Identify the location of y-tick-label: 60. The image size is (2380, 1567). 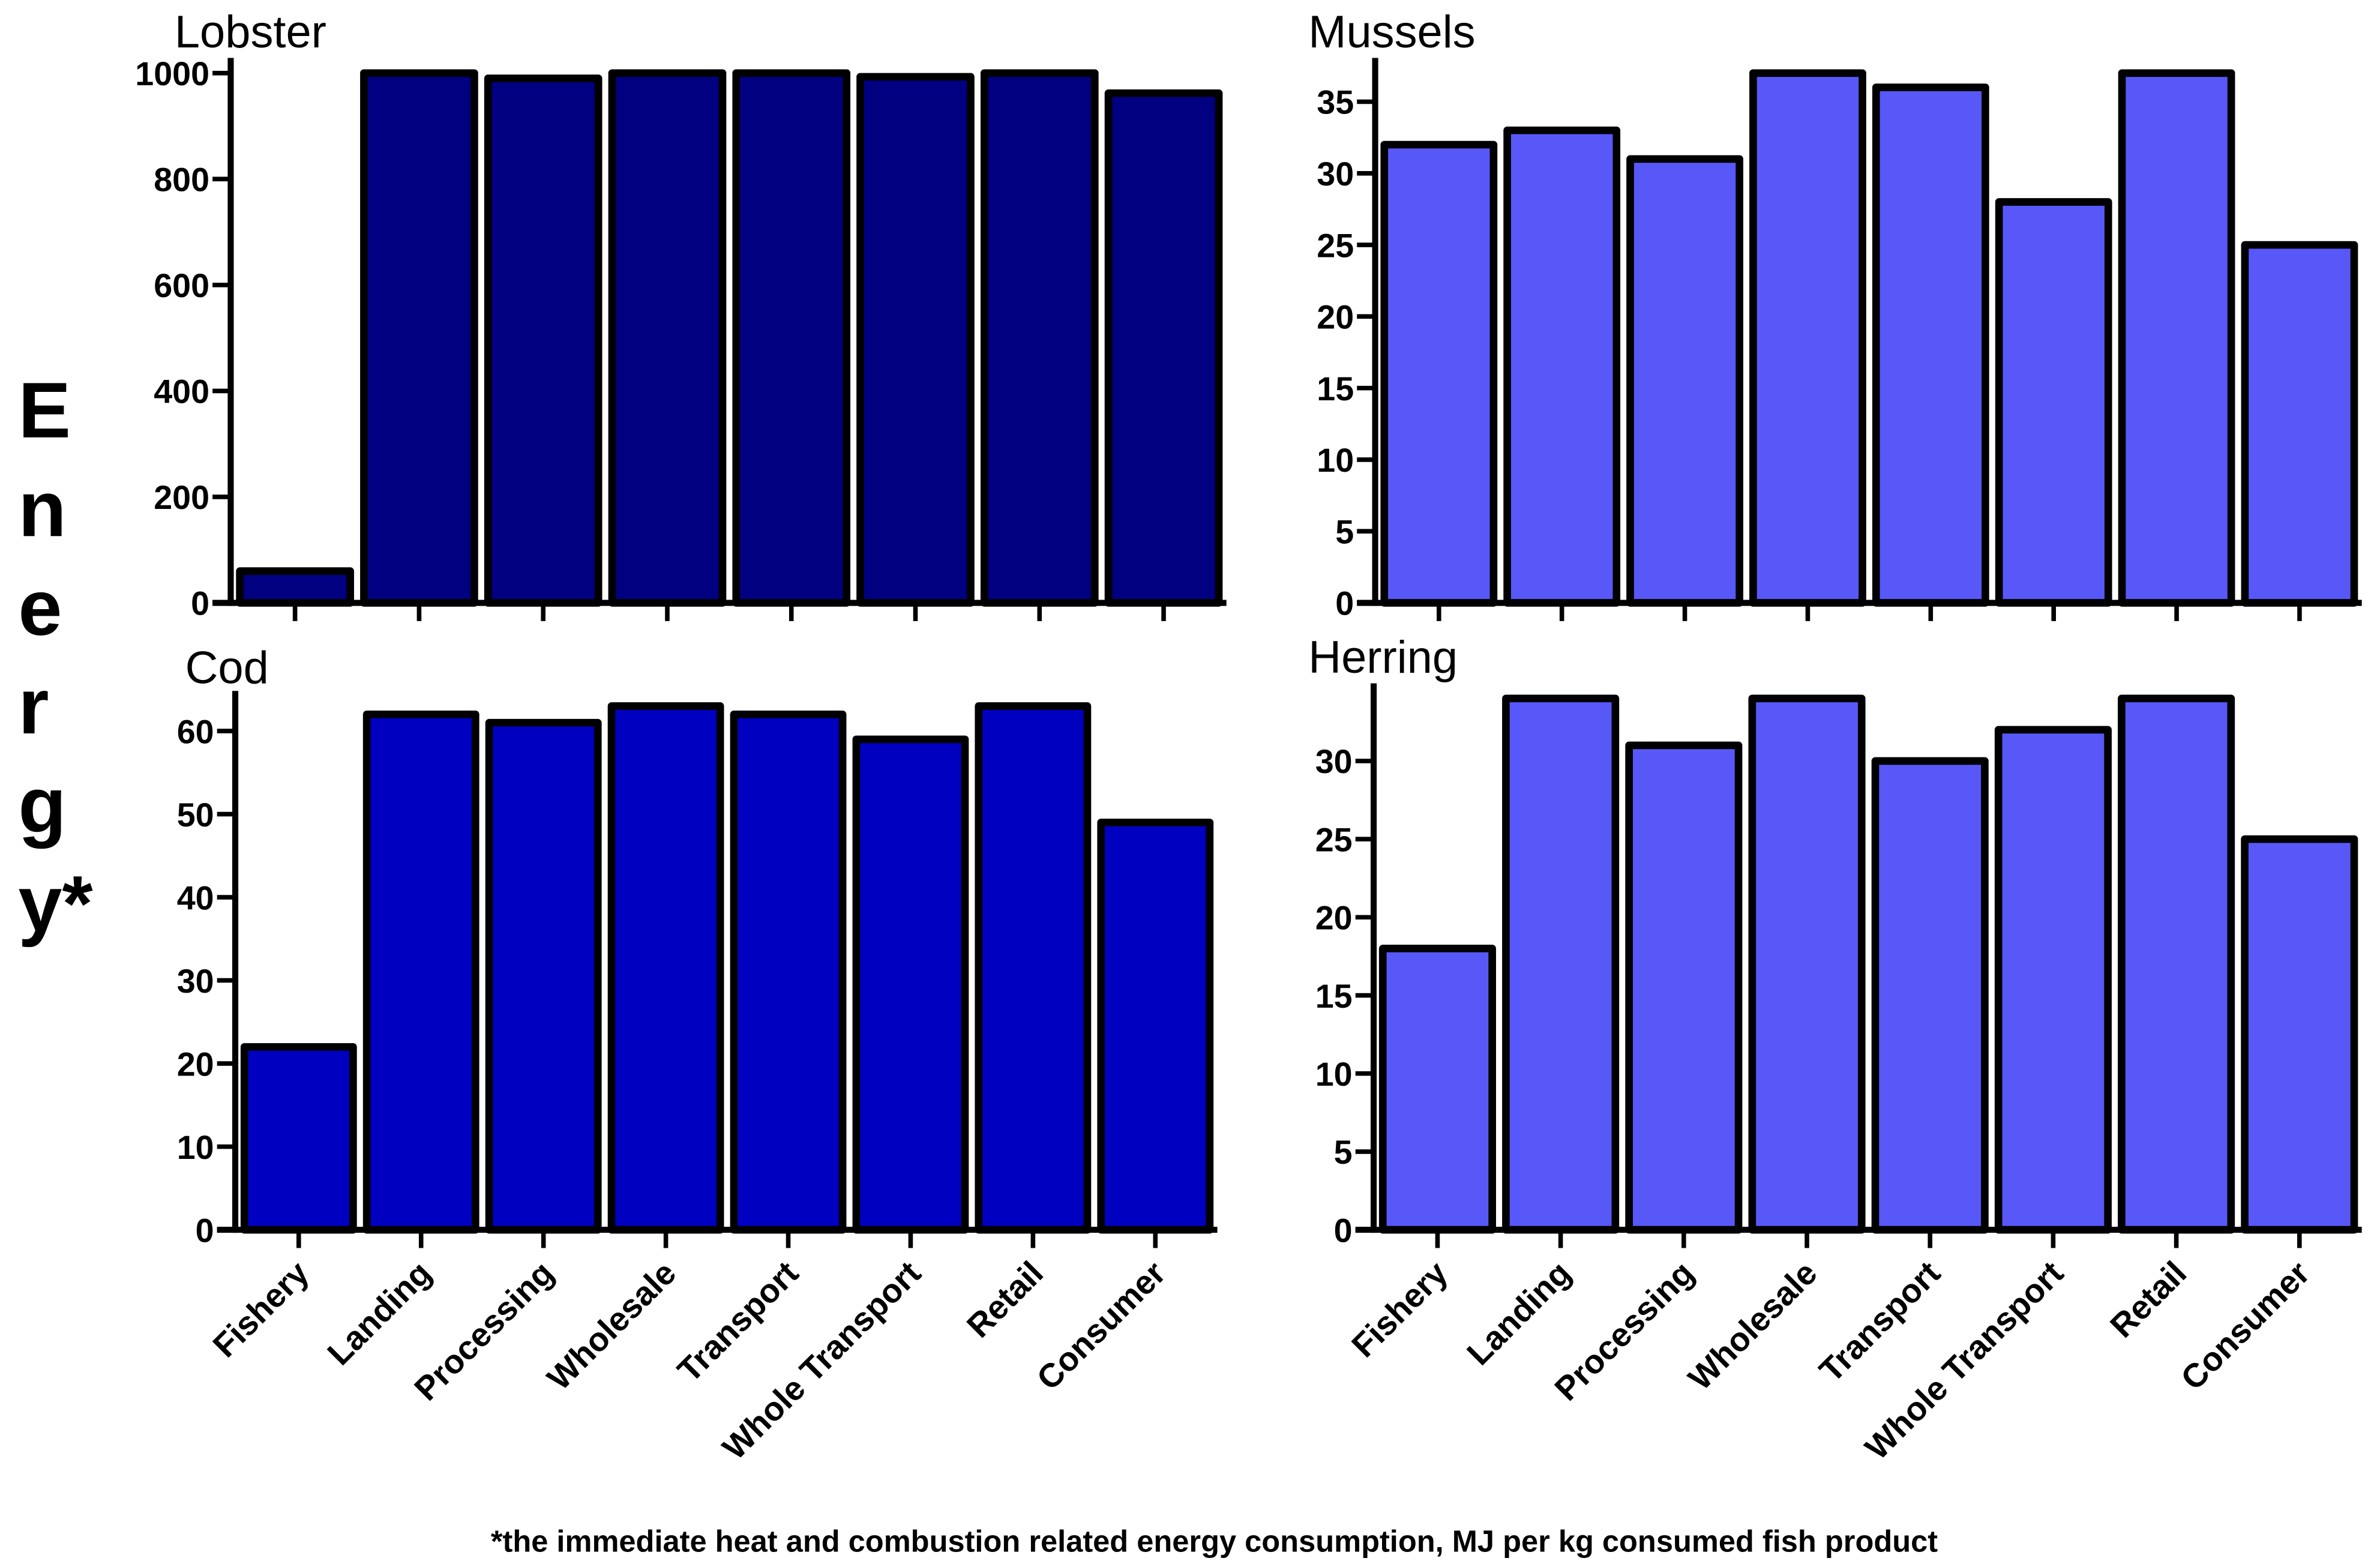
(196, 732).